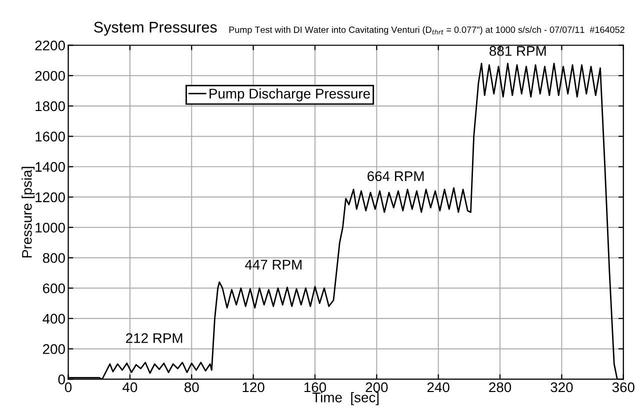  Describe the element at coordinates (54, 288) in the screenshot. I see `y-tick-label: 600` at that location.